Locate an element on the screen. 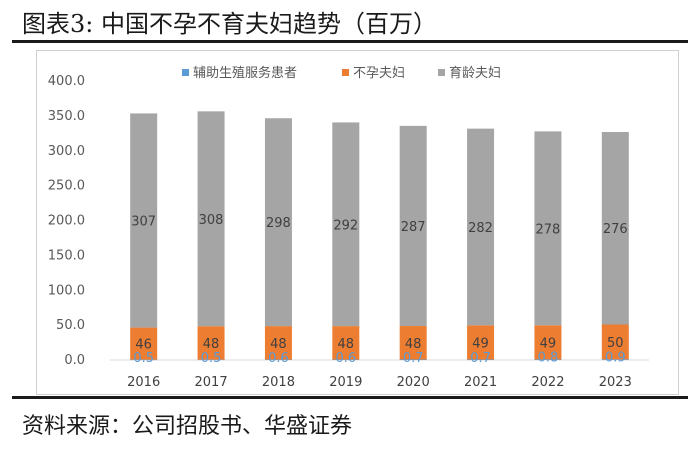  y-tick-label: 0.0 is located at coordinates (74, 360).